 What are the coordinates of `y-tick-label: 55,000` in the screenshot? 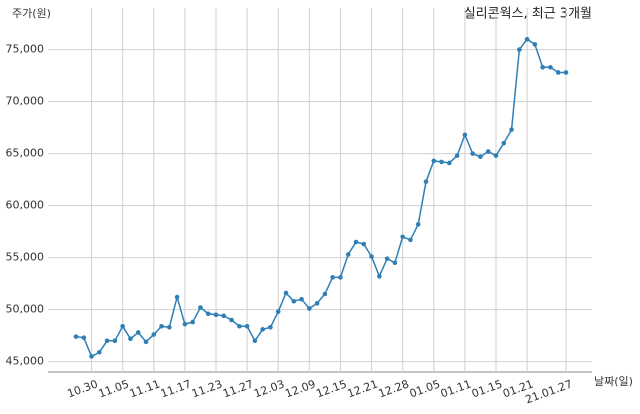 It's located at (25, 257).